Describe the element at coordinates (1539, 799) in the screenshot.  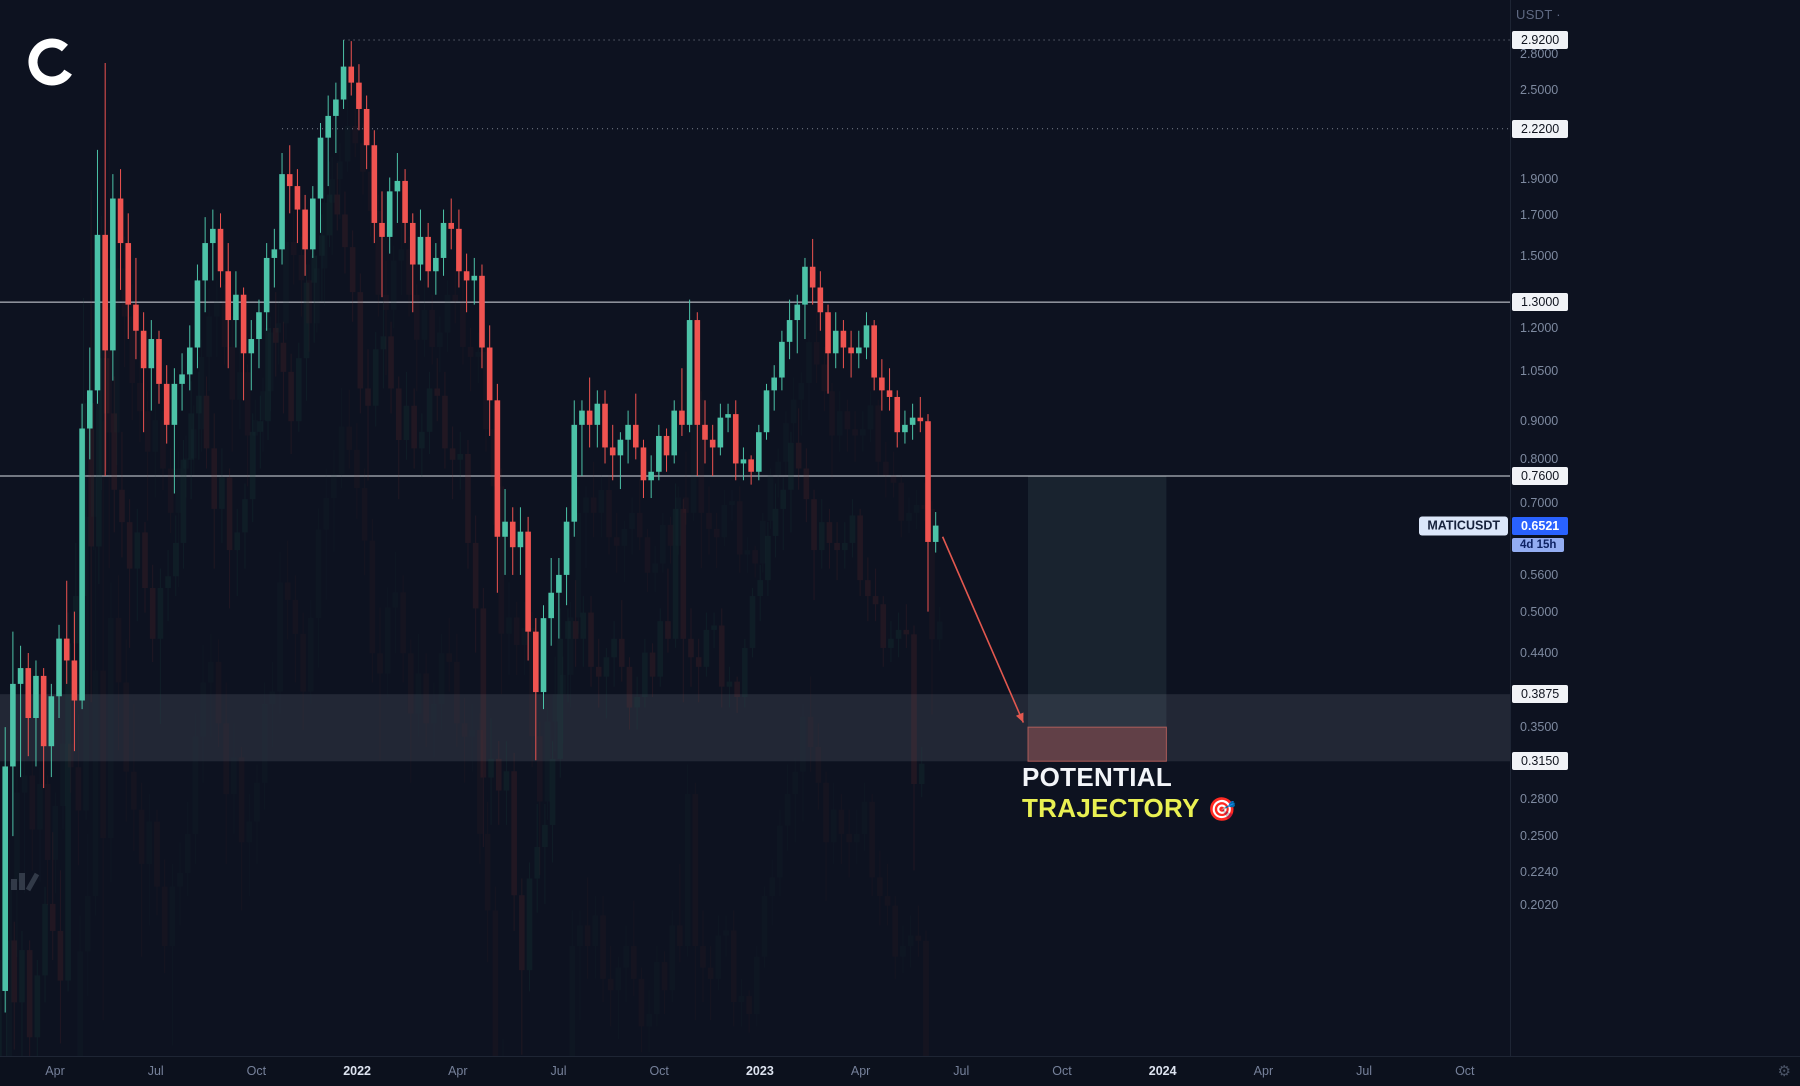
I see `price-axis-label-0.2800: 0.2800` at that location.